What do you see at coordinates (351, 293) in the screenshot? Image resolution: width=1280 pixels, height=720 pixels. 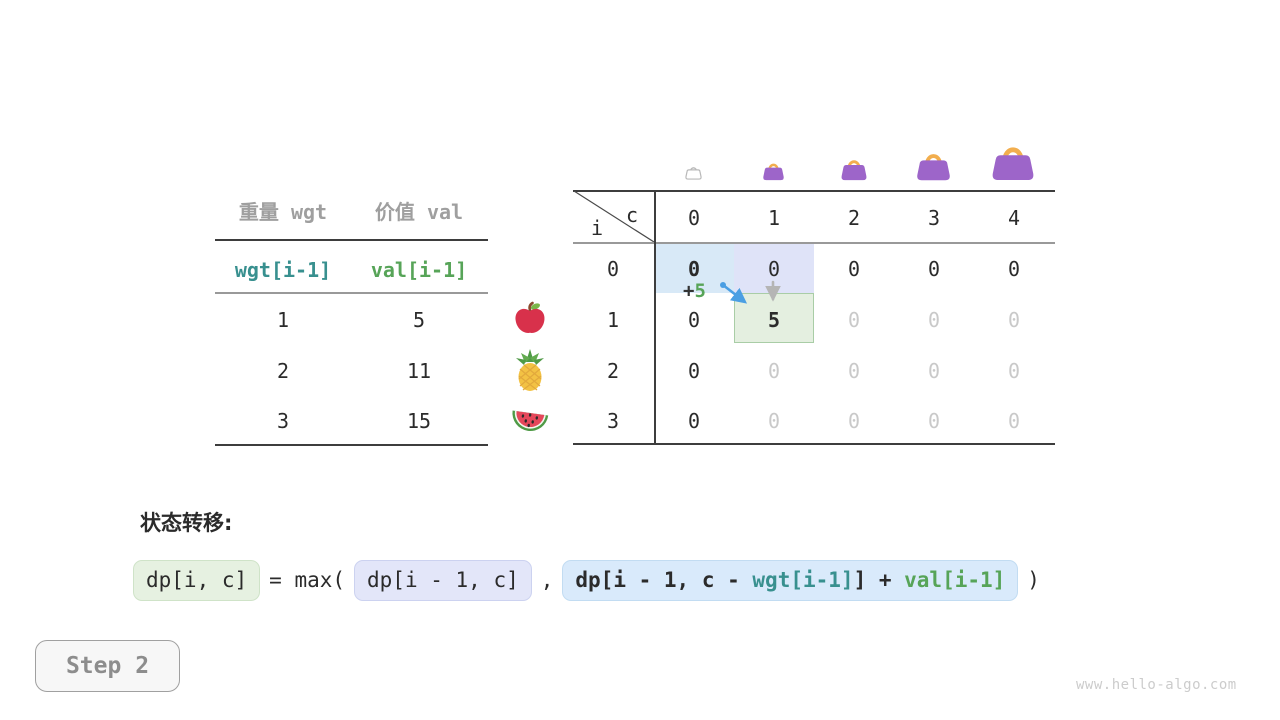 I see `items-table-mid-rule` at bounding box center [351, 293].